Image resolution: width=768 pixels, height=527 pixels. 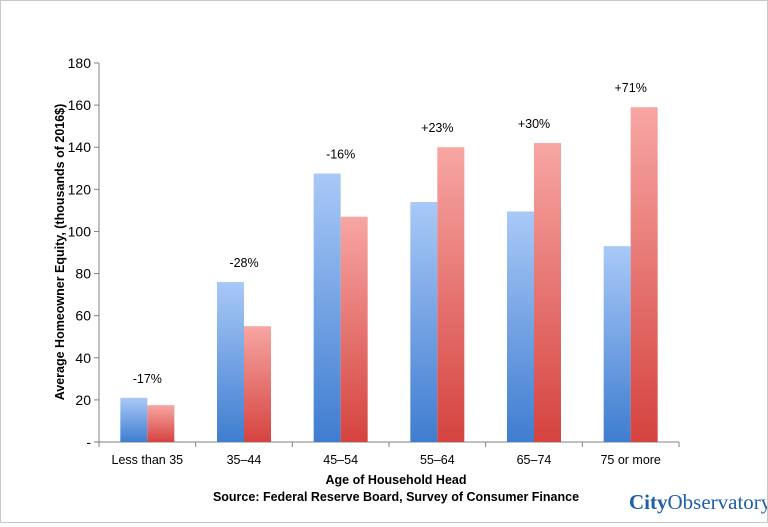 I want to click on change-annotation: +71%, so click(x=631, y=88).